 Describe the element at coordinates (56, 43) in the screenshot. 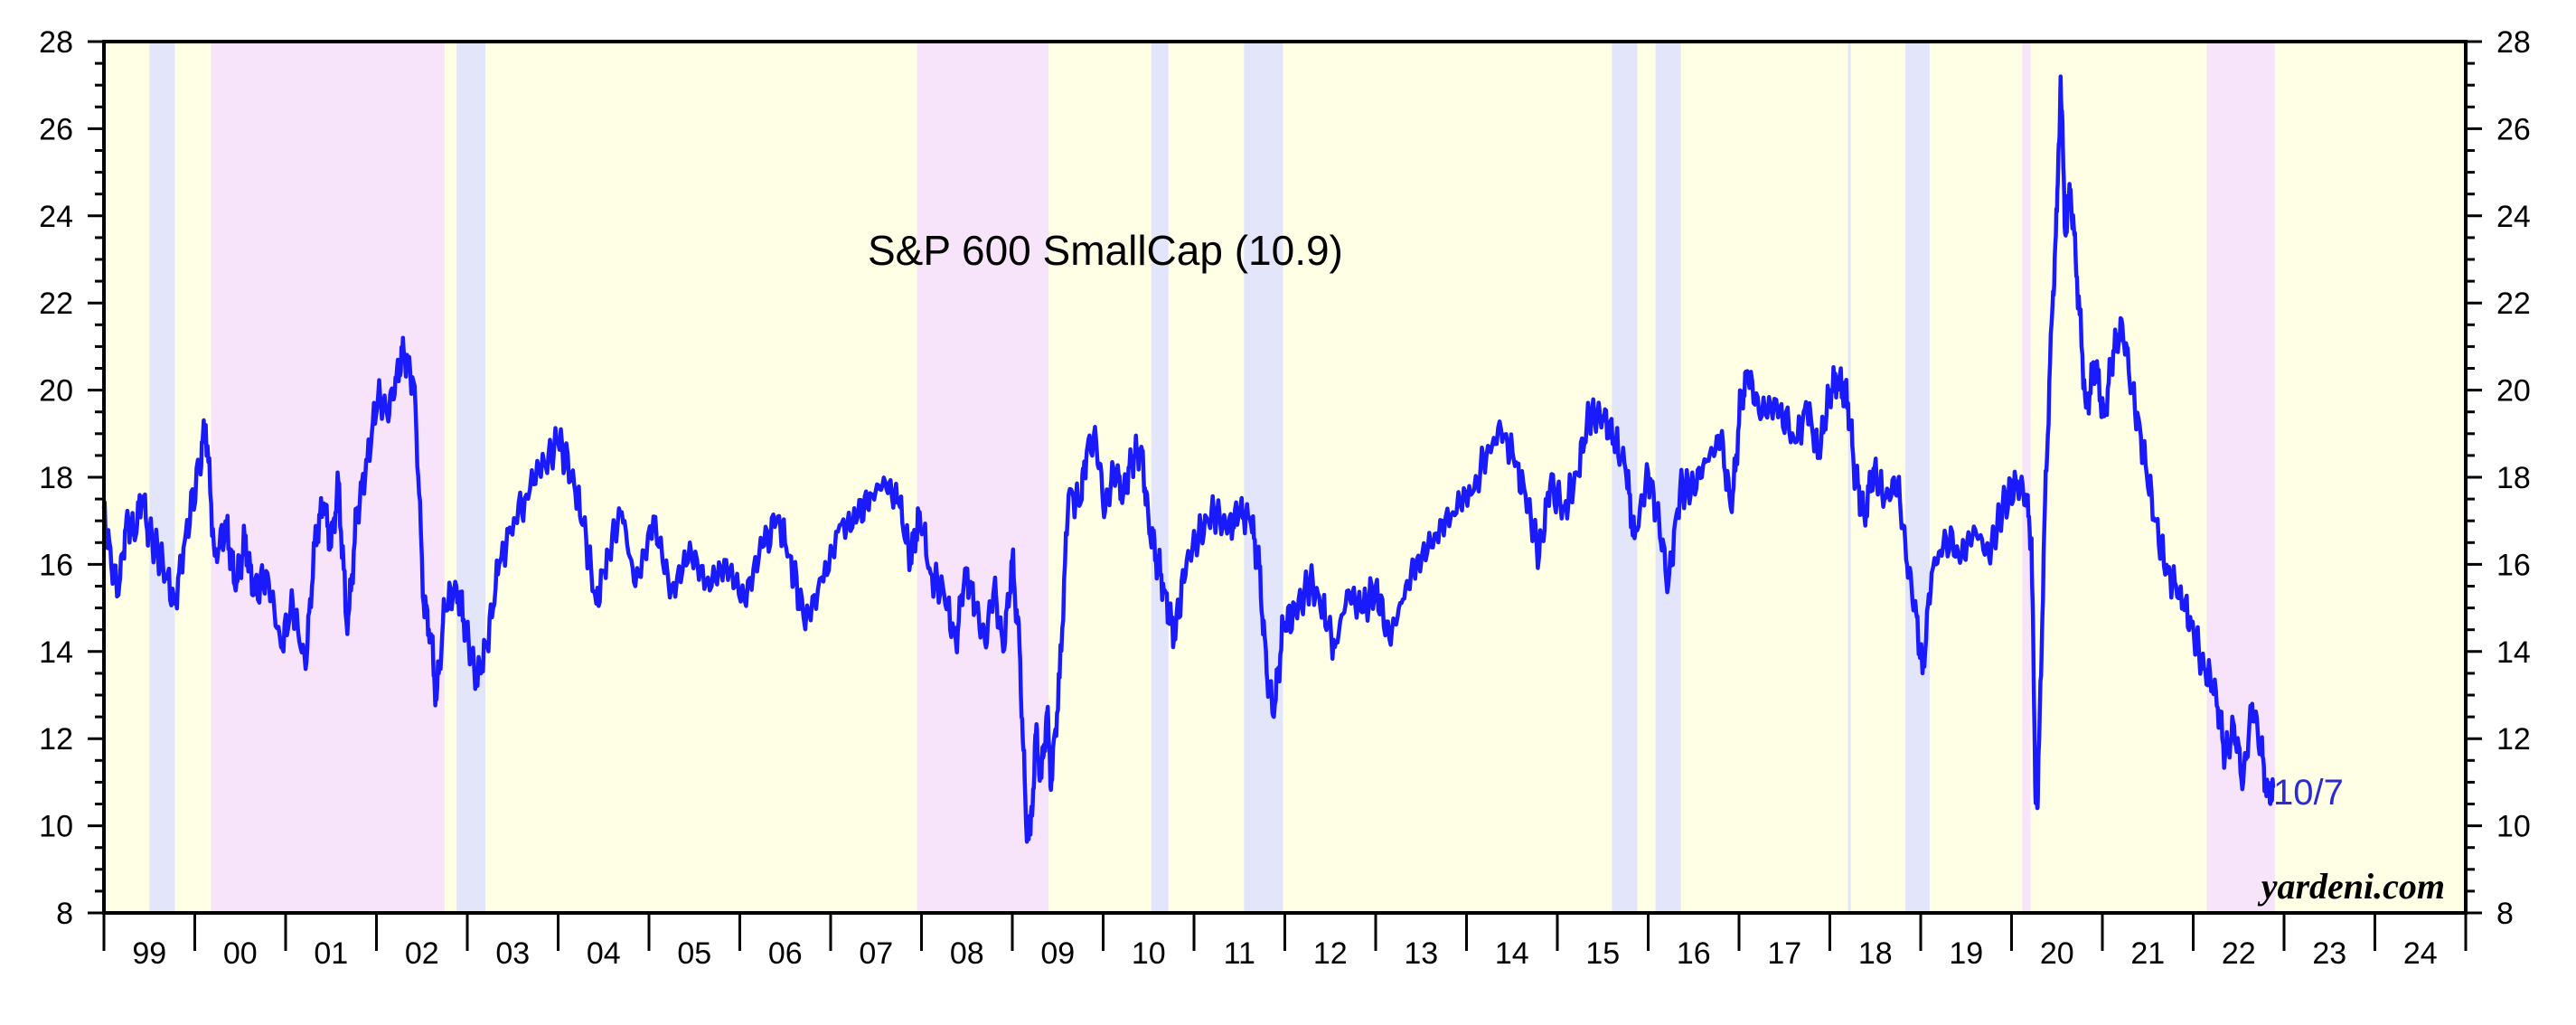

I see `y-tick-label-left: 28` at that location.